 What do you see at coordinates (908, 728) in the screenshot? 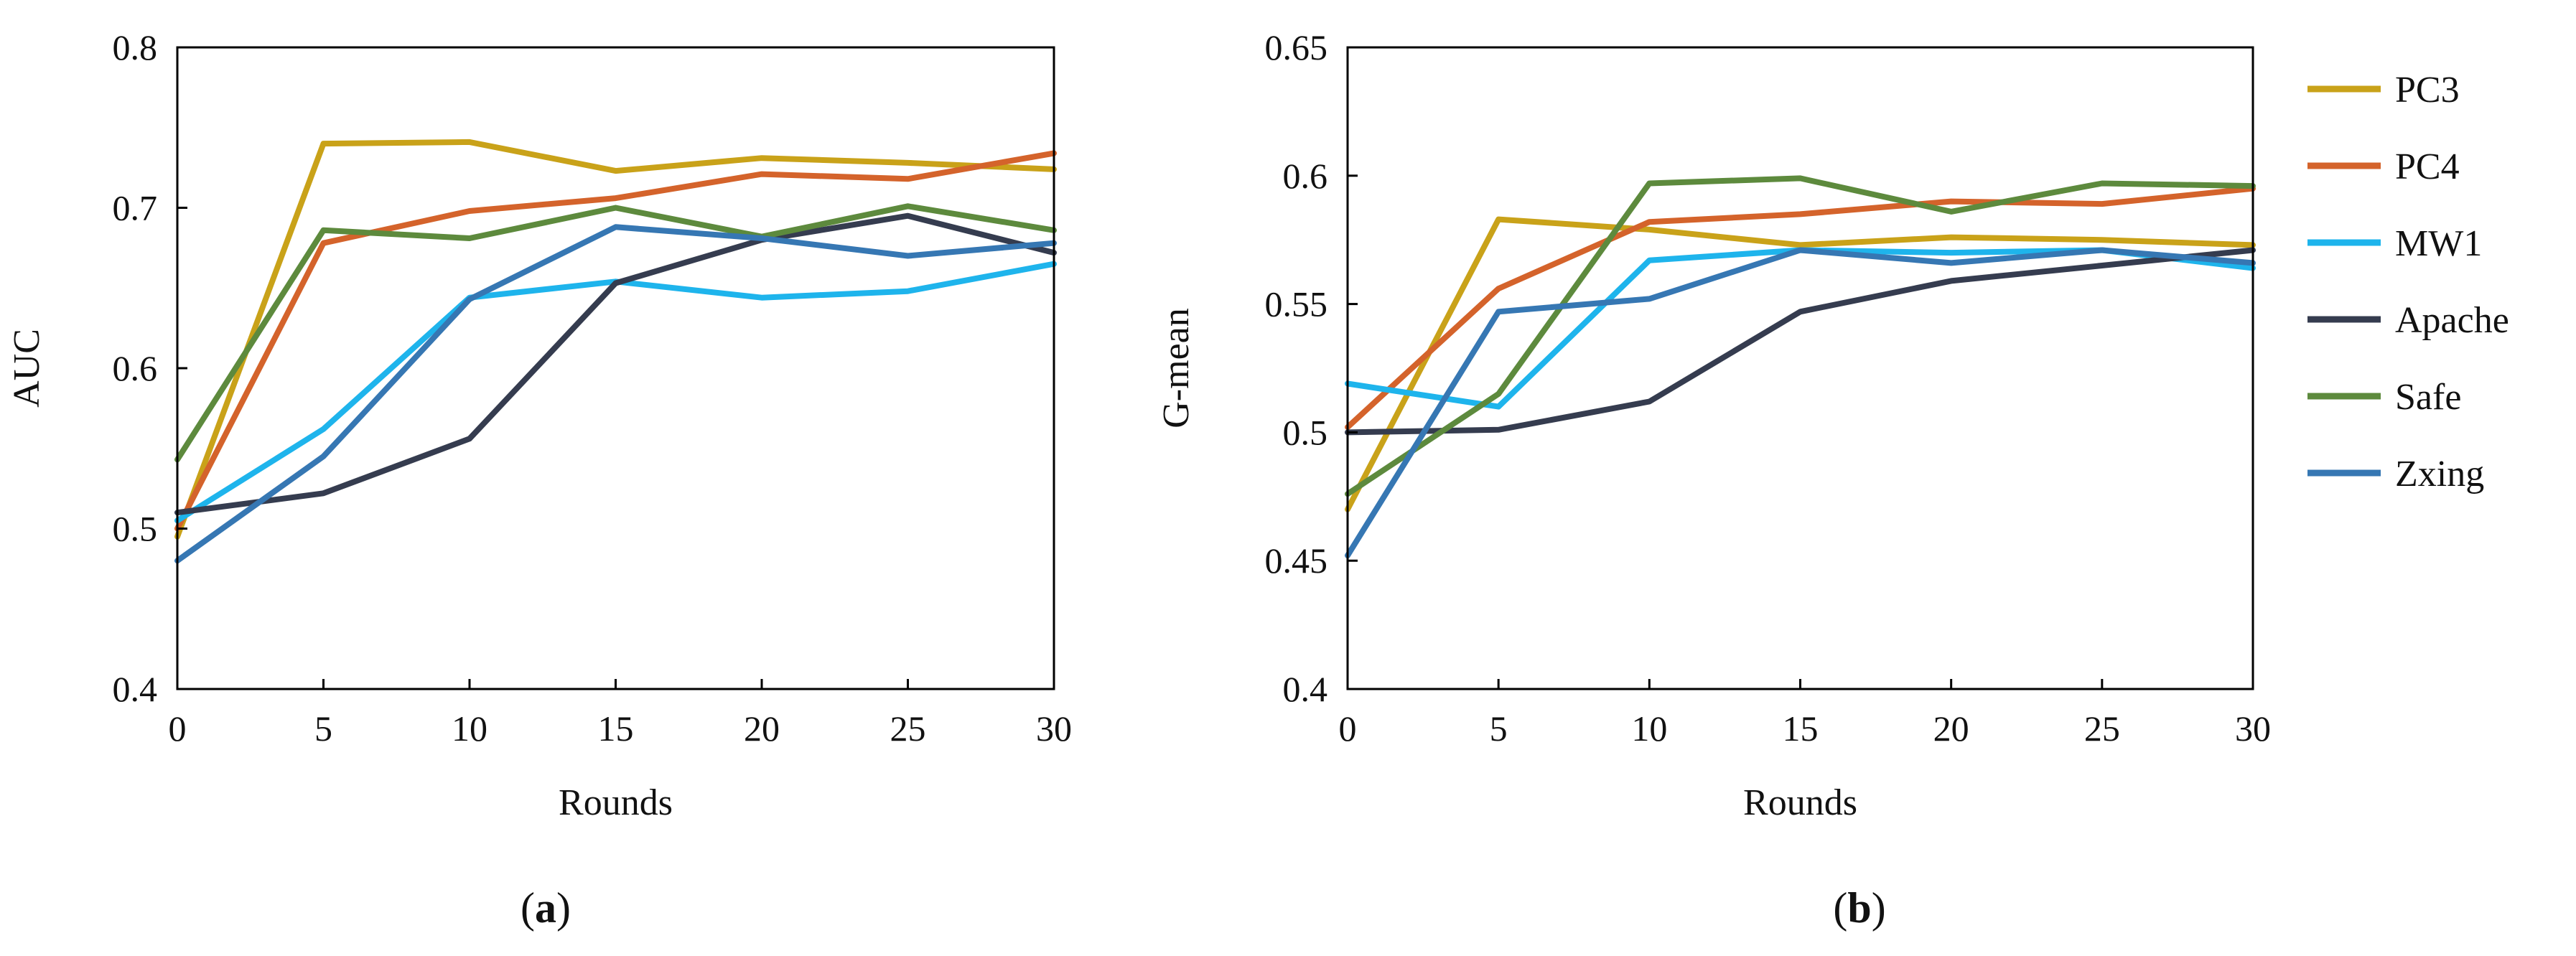
I see `x-tick-label-a: 25` at bounding box center [908, 728].